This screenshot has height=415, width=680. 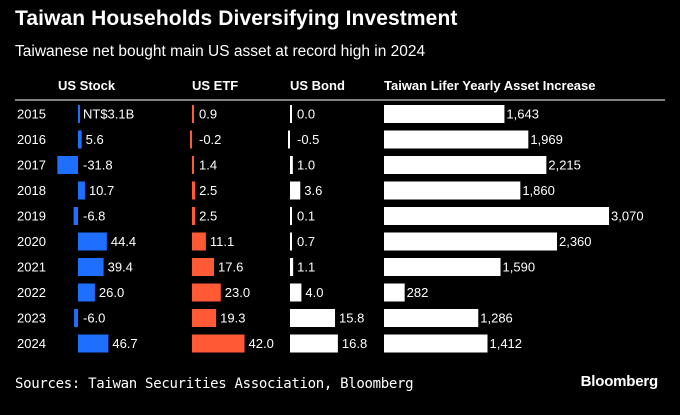 I want to click on value-label-lifer: 2,360, so click(x=575, y=241).